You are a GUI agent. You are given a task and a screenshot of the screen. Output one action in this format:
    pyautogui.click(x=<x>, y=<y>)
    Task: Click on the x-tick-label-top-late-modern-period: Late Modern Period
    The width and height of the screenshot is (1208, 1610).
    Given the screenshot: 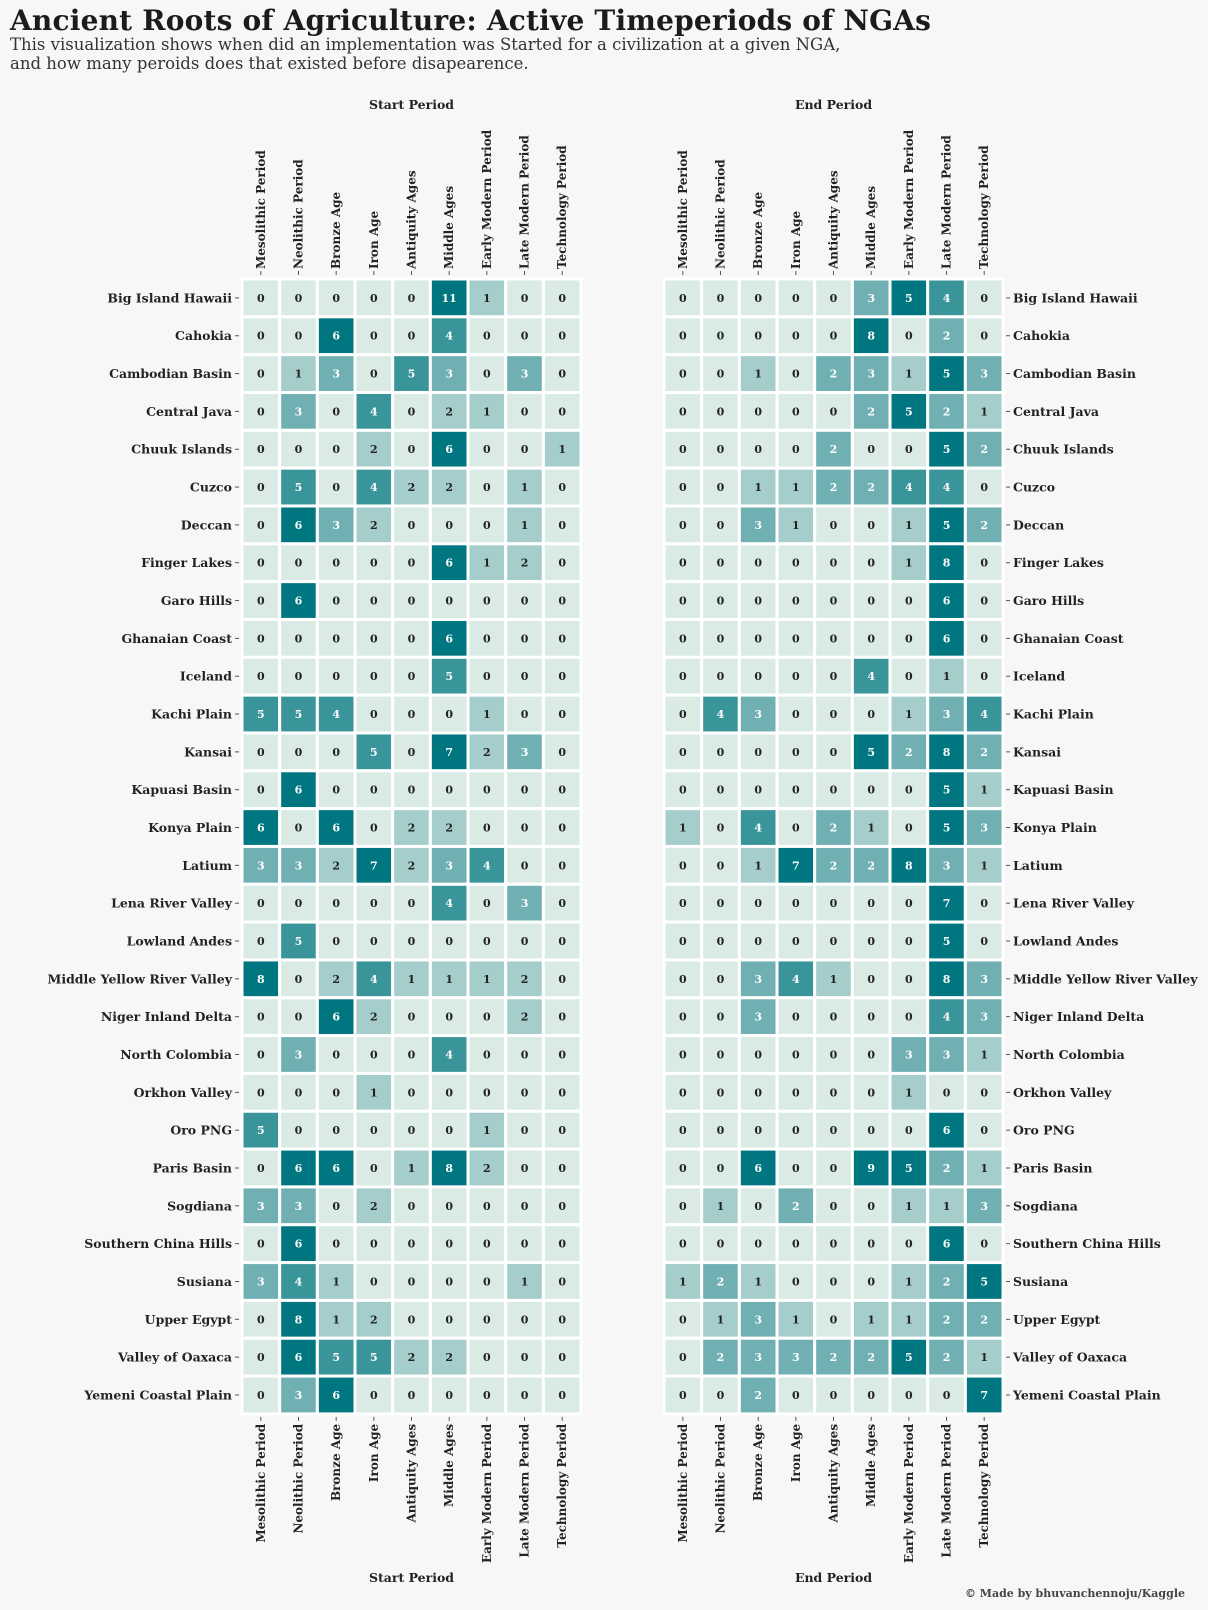 What is the action you would take?
    pyautogui.click(x=947, y=202)
    